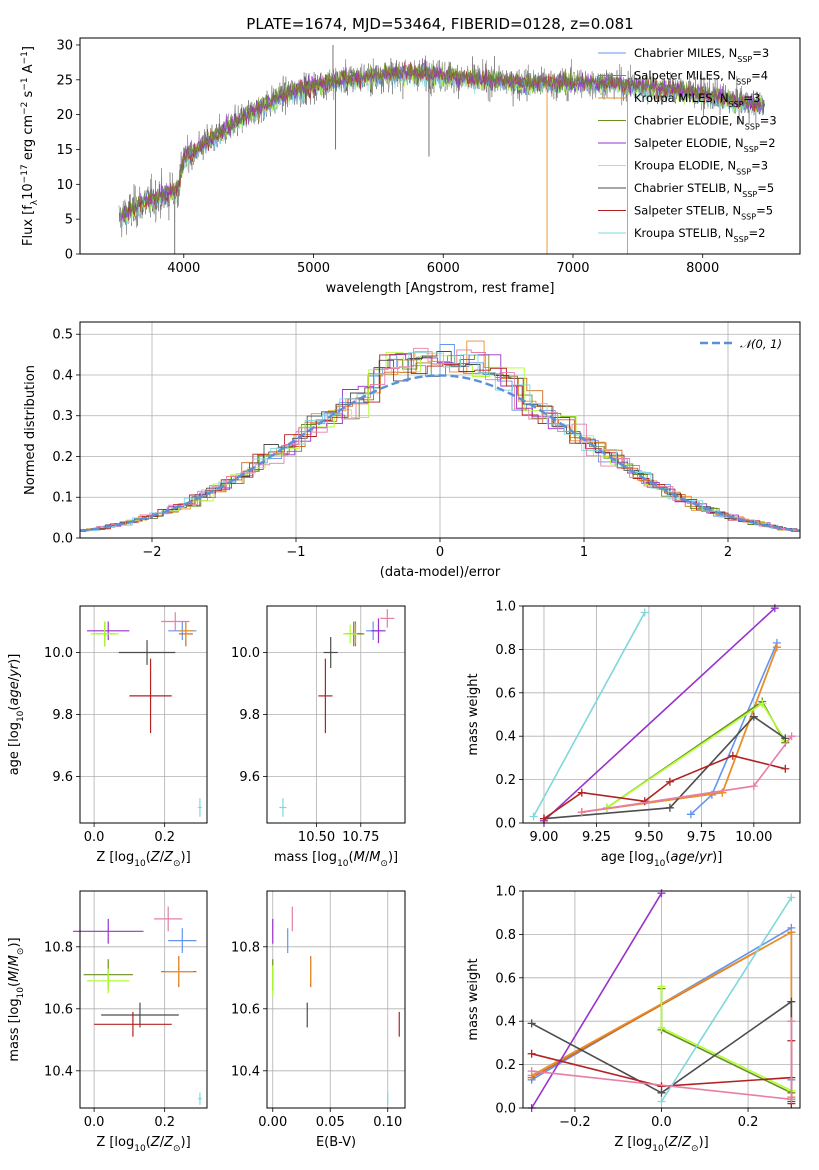 The height and width of the screenshot is (1170, 819). What do you see at coordinates (64, 150) in the screenshot?
I see `y-tick-label: 15` at bounding box center [64, 150].